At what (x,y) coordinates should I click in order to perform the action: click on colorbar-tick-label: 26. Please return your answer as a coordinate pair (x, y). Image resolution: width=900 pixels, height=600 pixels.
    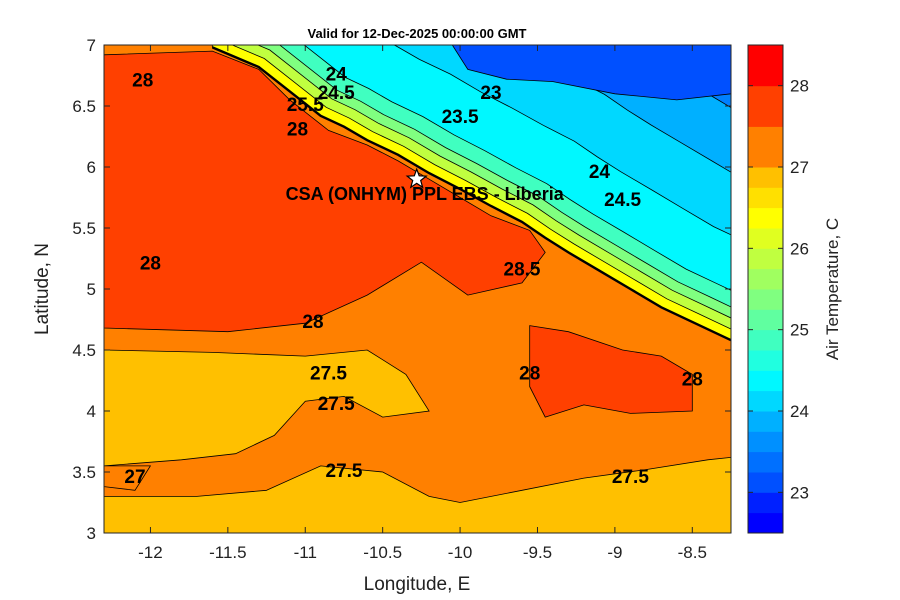
    Looking at the image, I should click on (799, 248).